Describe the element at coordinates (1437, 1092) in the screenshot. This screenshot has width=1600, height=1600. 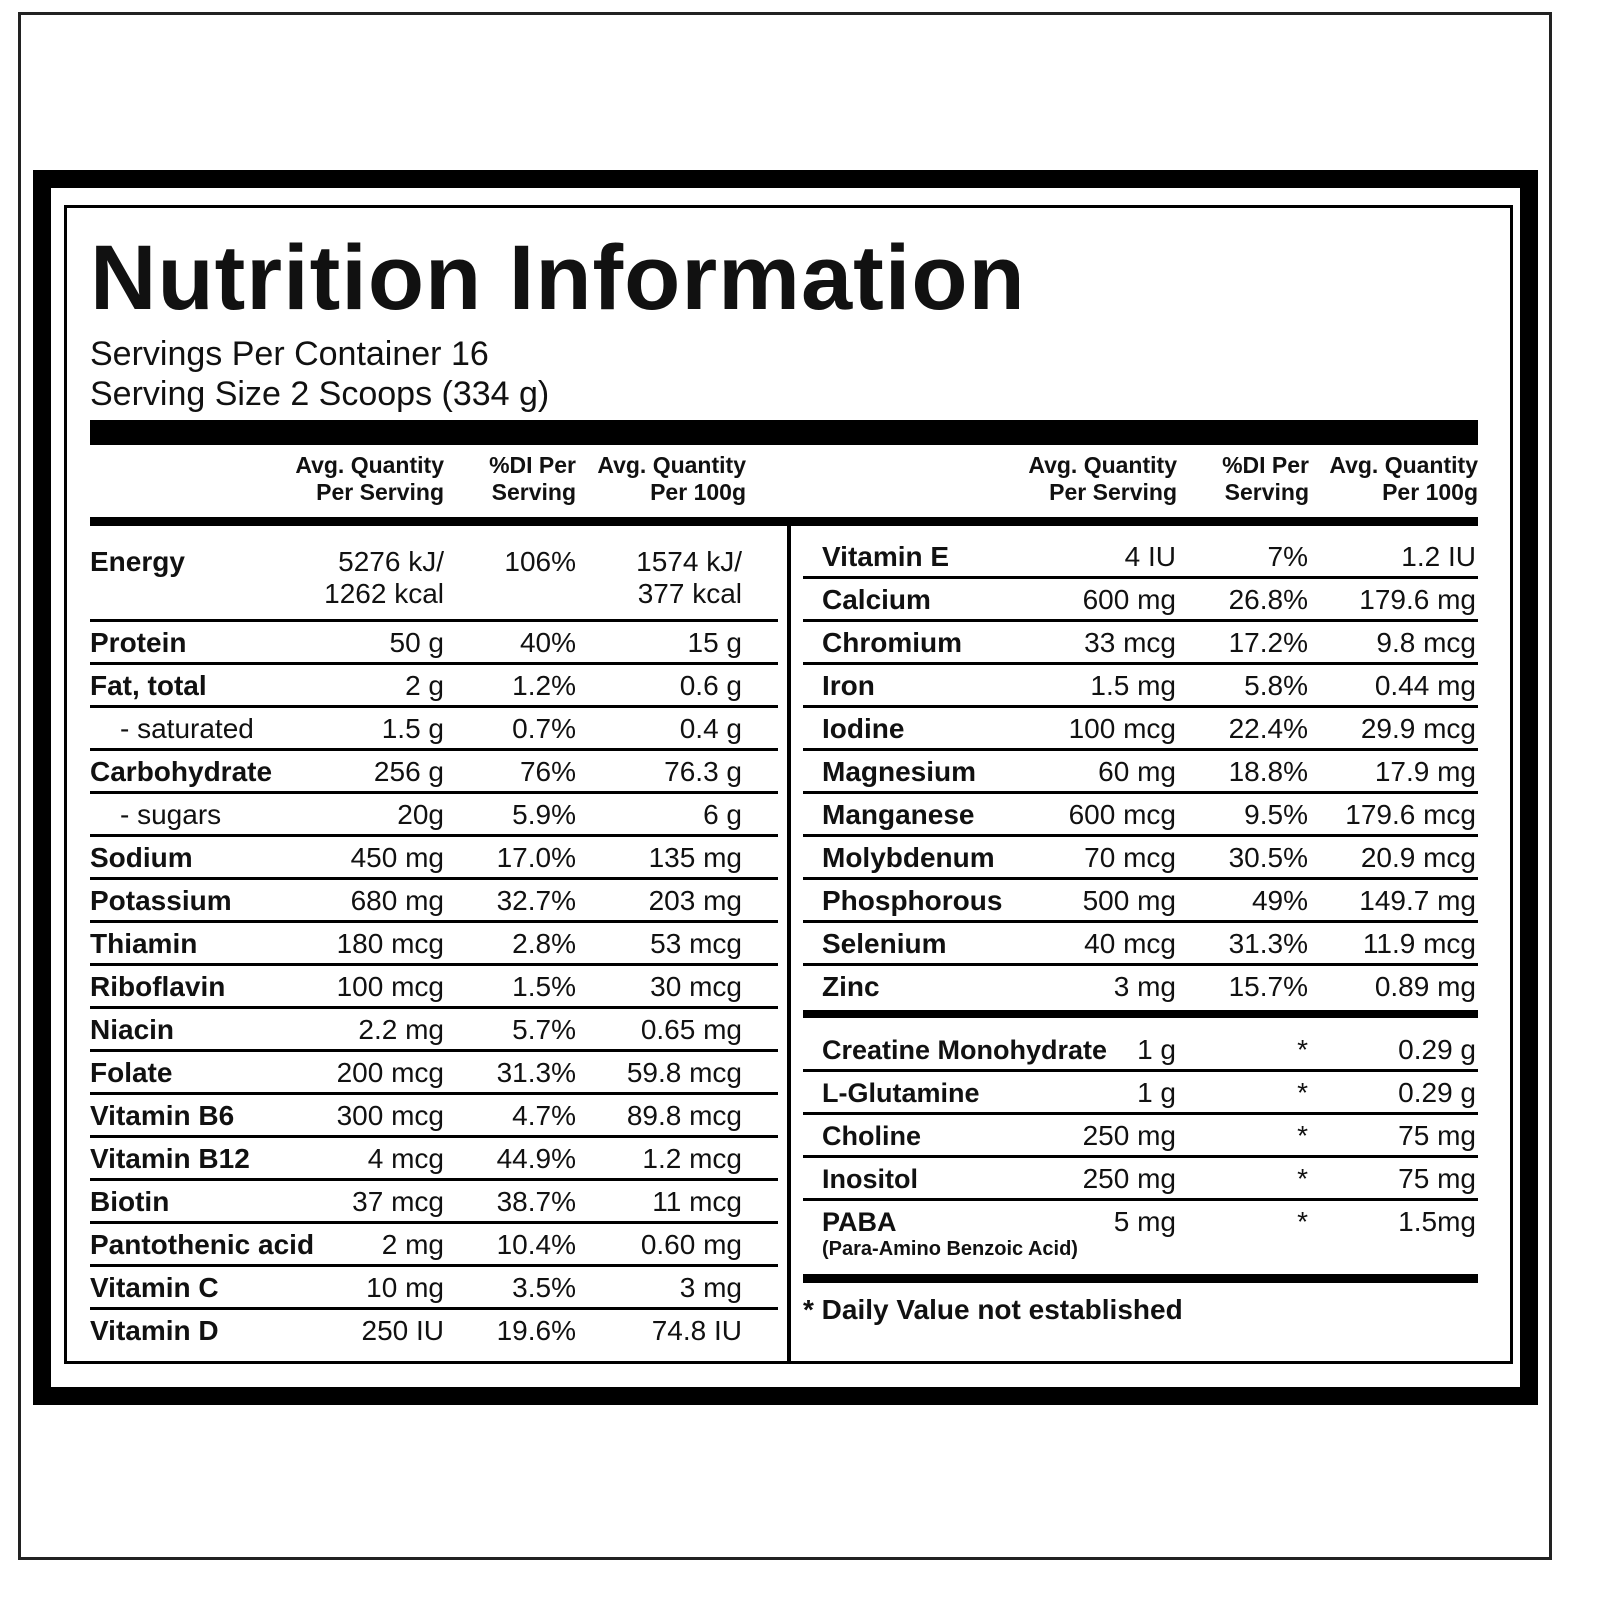
I see `row-value: 0.29 g` at that location.